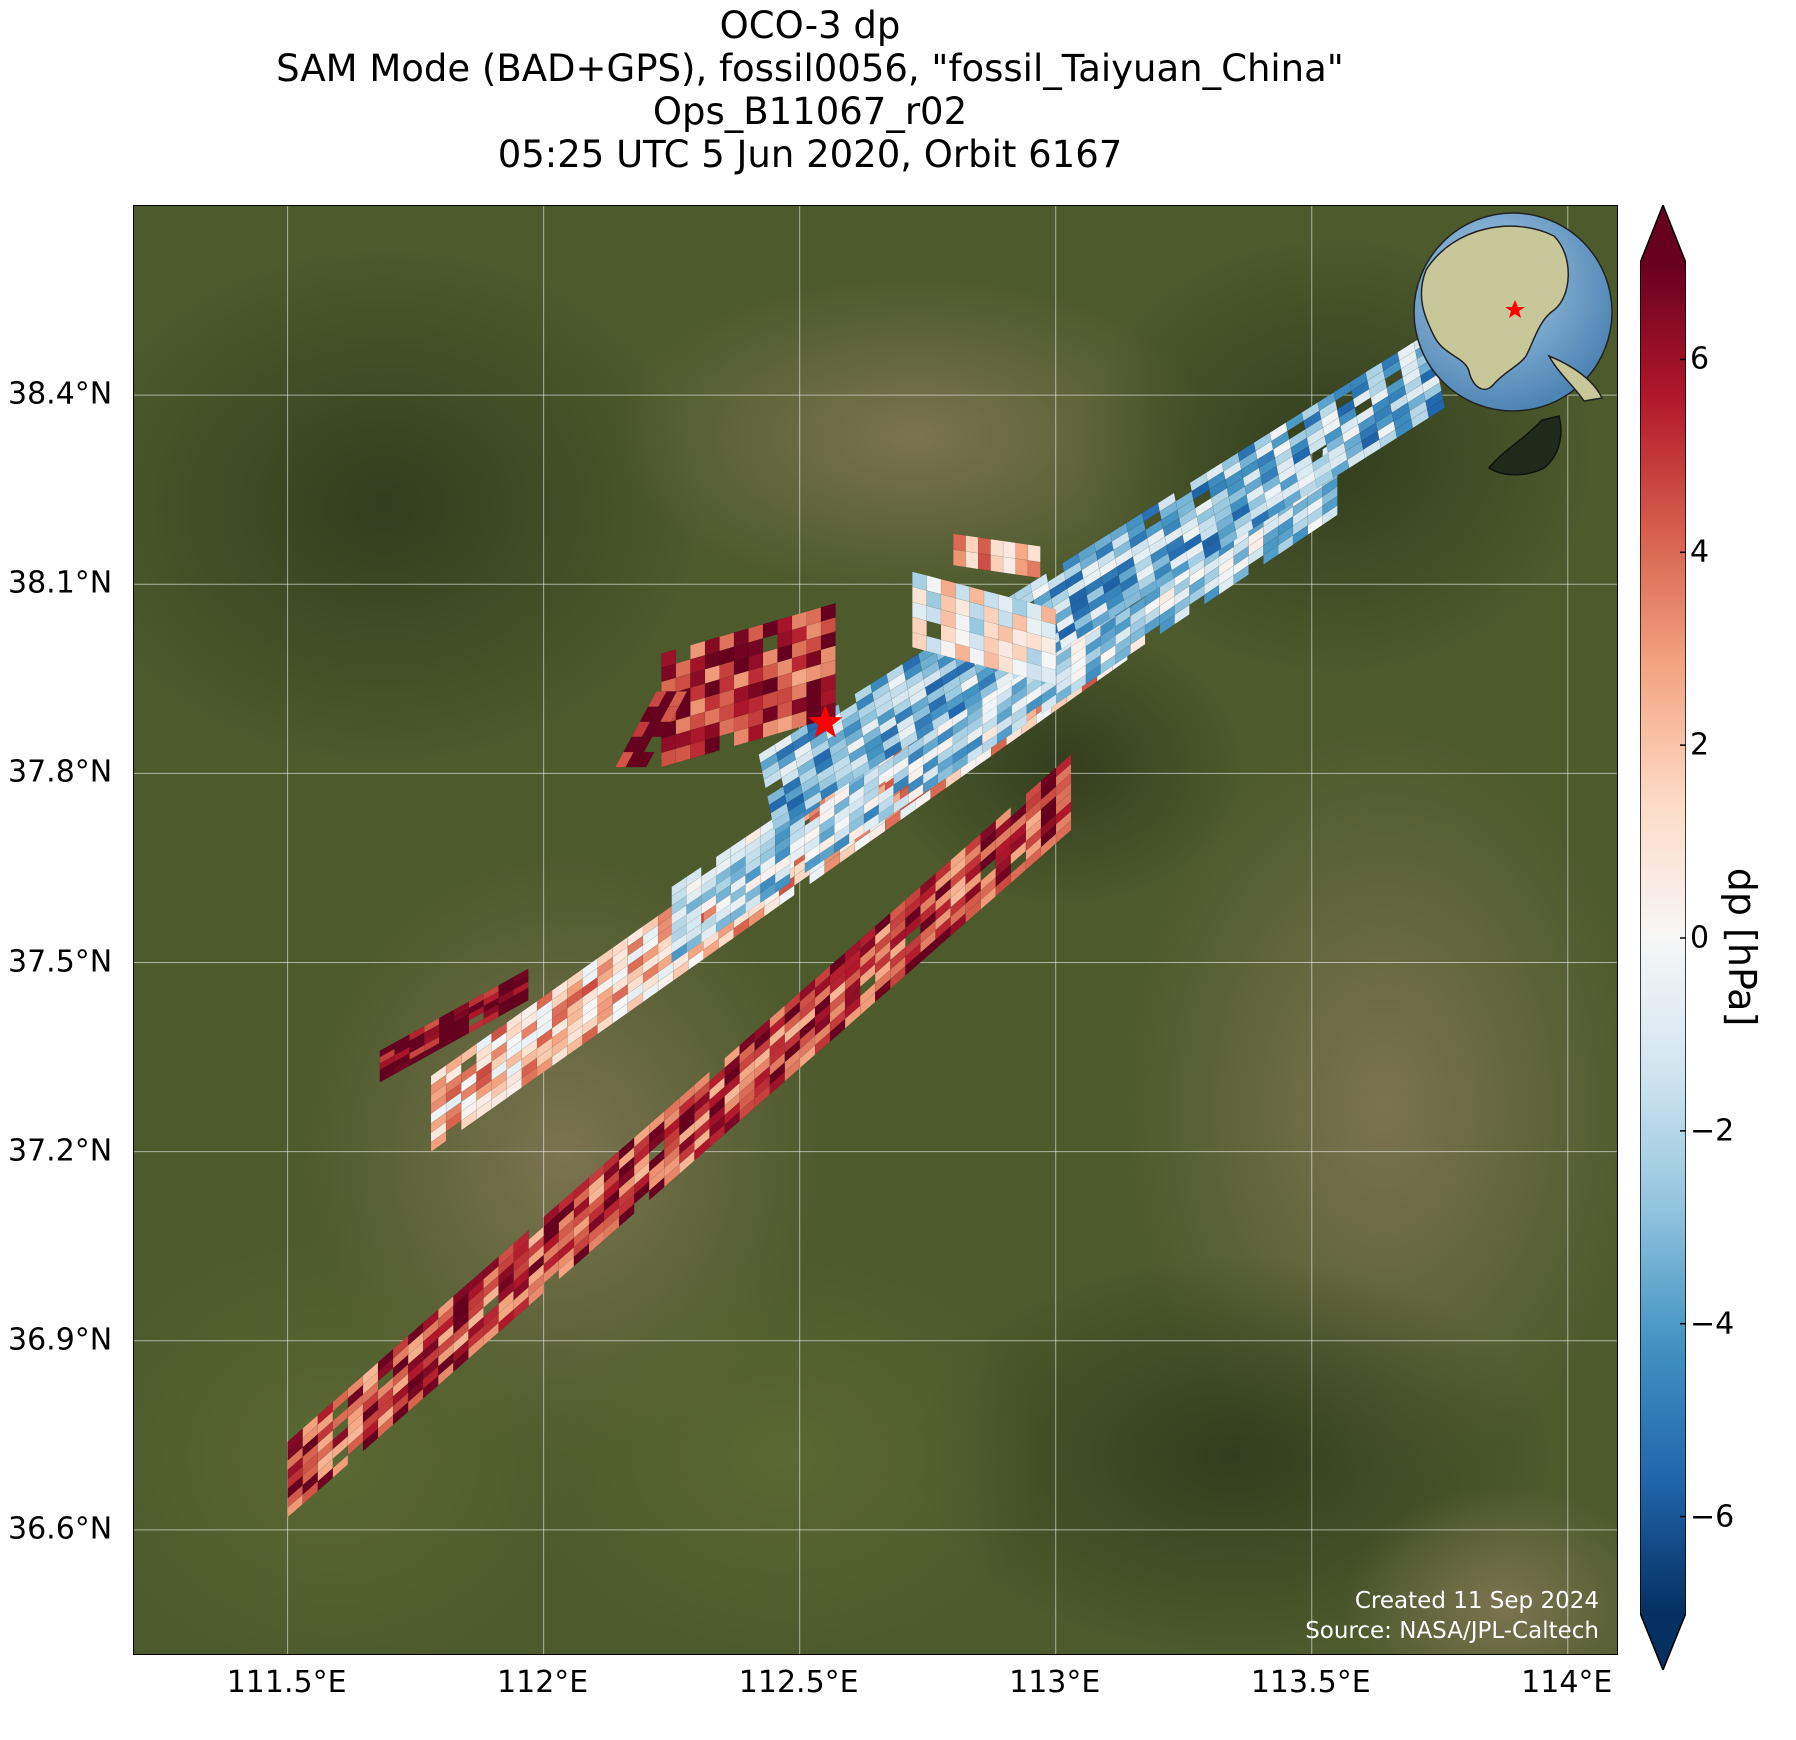 This screenshot has height=1740, width=1796. I want to click on title-line-1: OCO-3 dp, so click(810, 25).